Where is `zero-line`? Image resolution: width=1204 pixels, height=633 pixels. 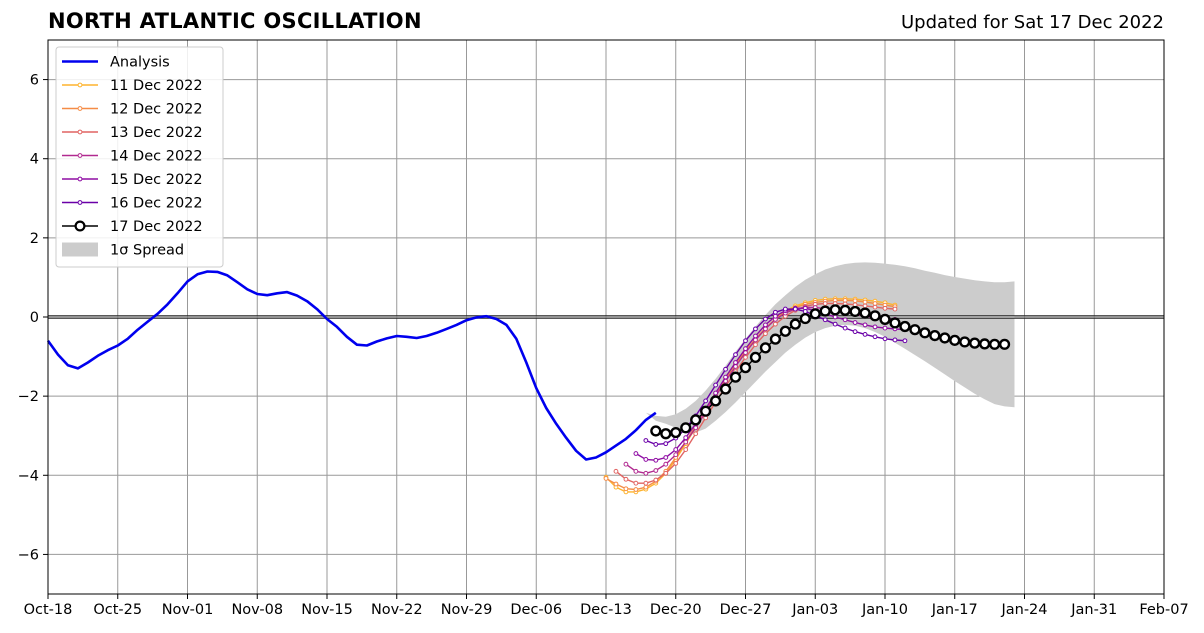
zero-line is located at coordinates (606, 317).